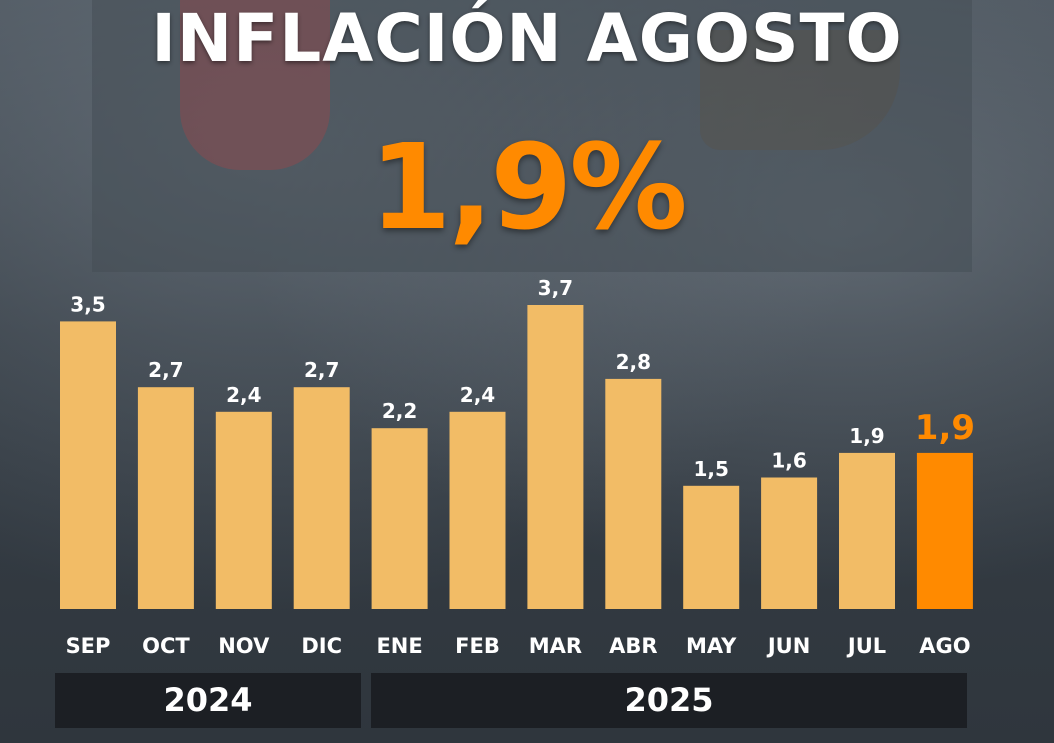 The image size is (1054, 743). Describe the element at coordinates (945, 428) in the screenshot. I see `value-label-ago: 1,9` at that location.